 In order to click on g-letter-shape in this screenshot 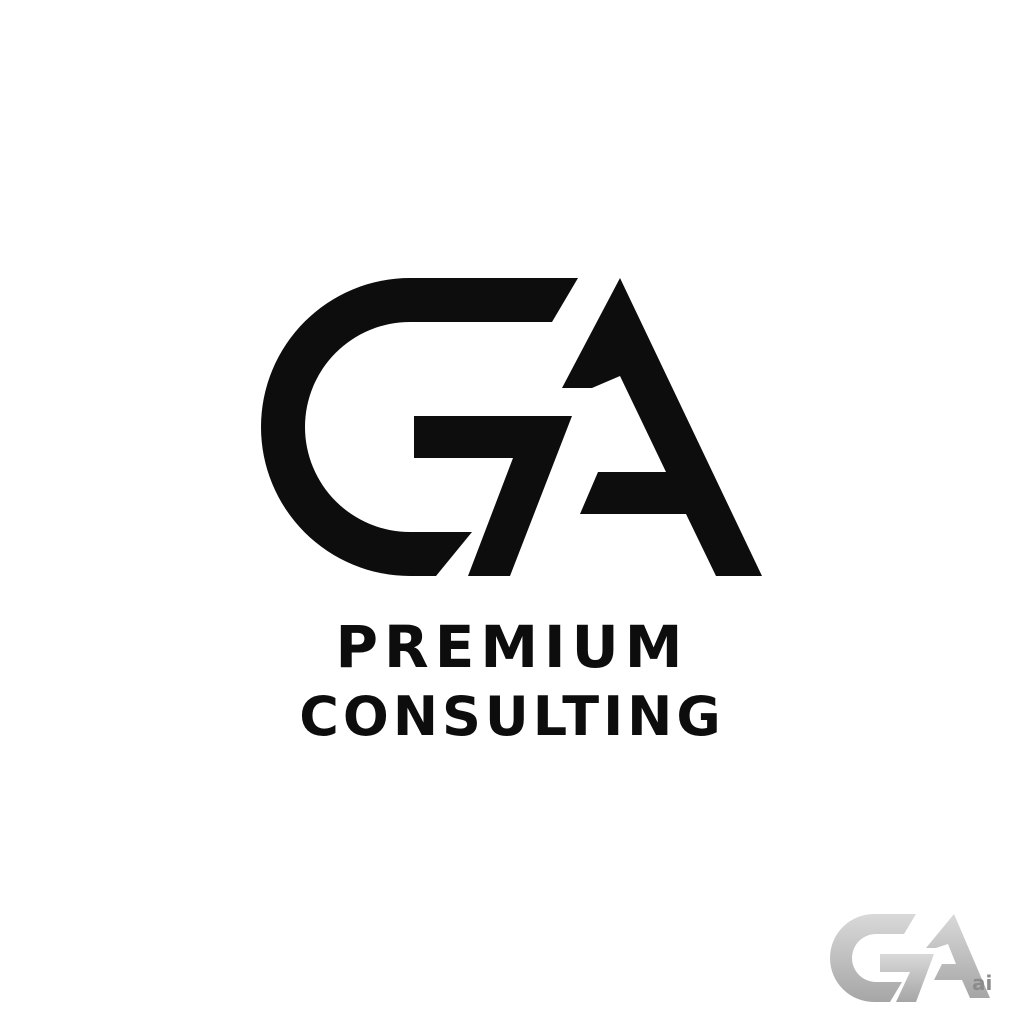, I will do `click(419, 427)`.